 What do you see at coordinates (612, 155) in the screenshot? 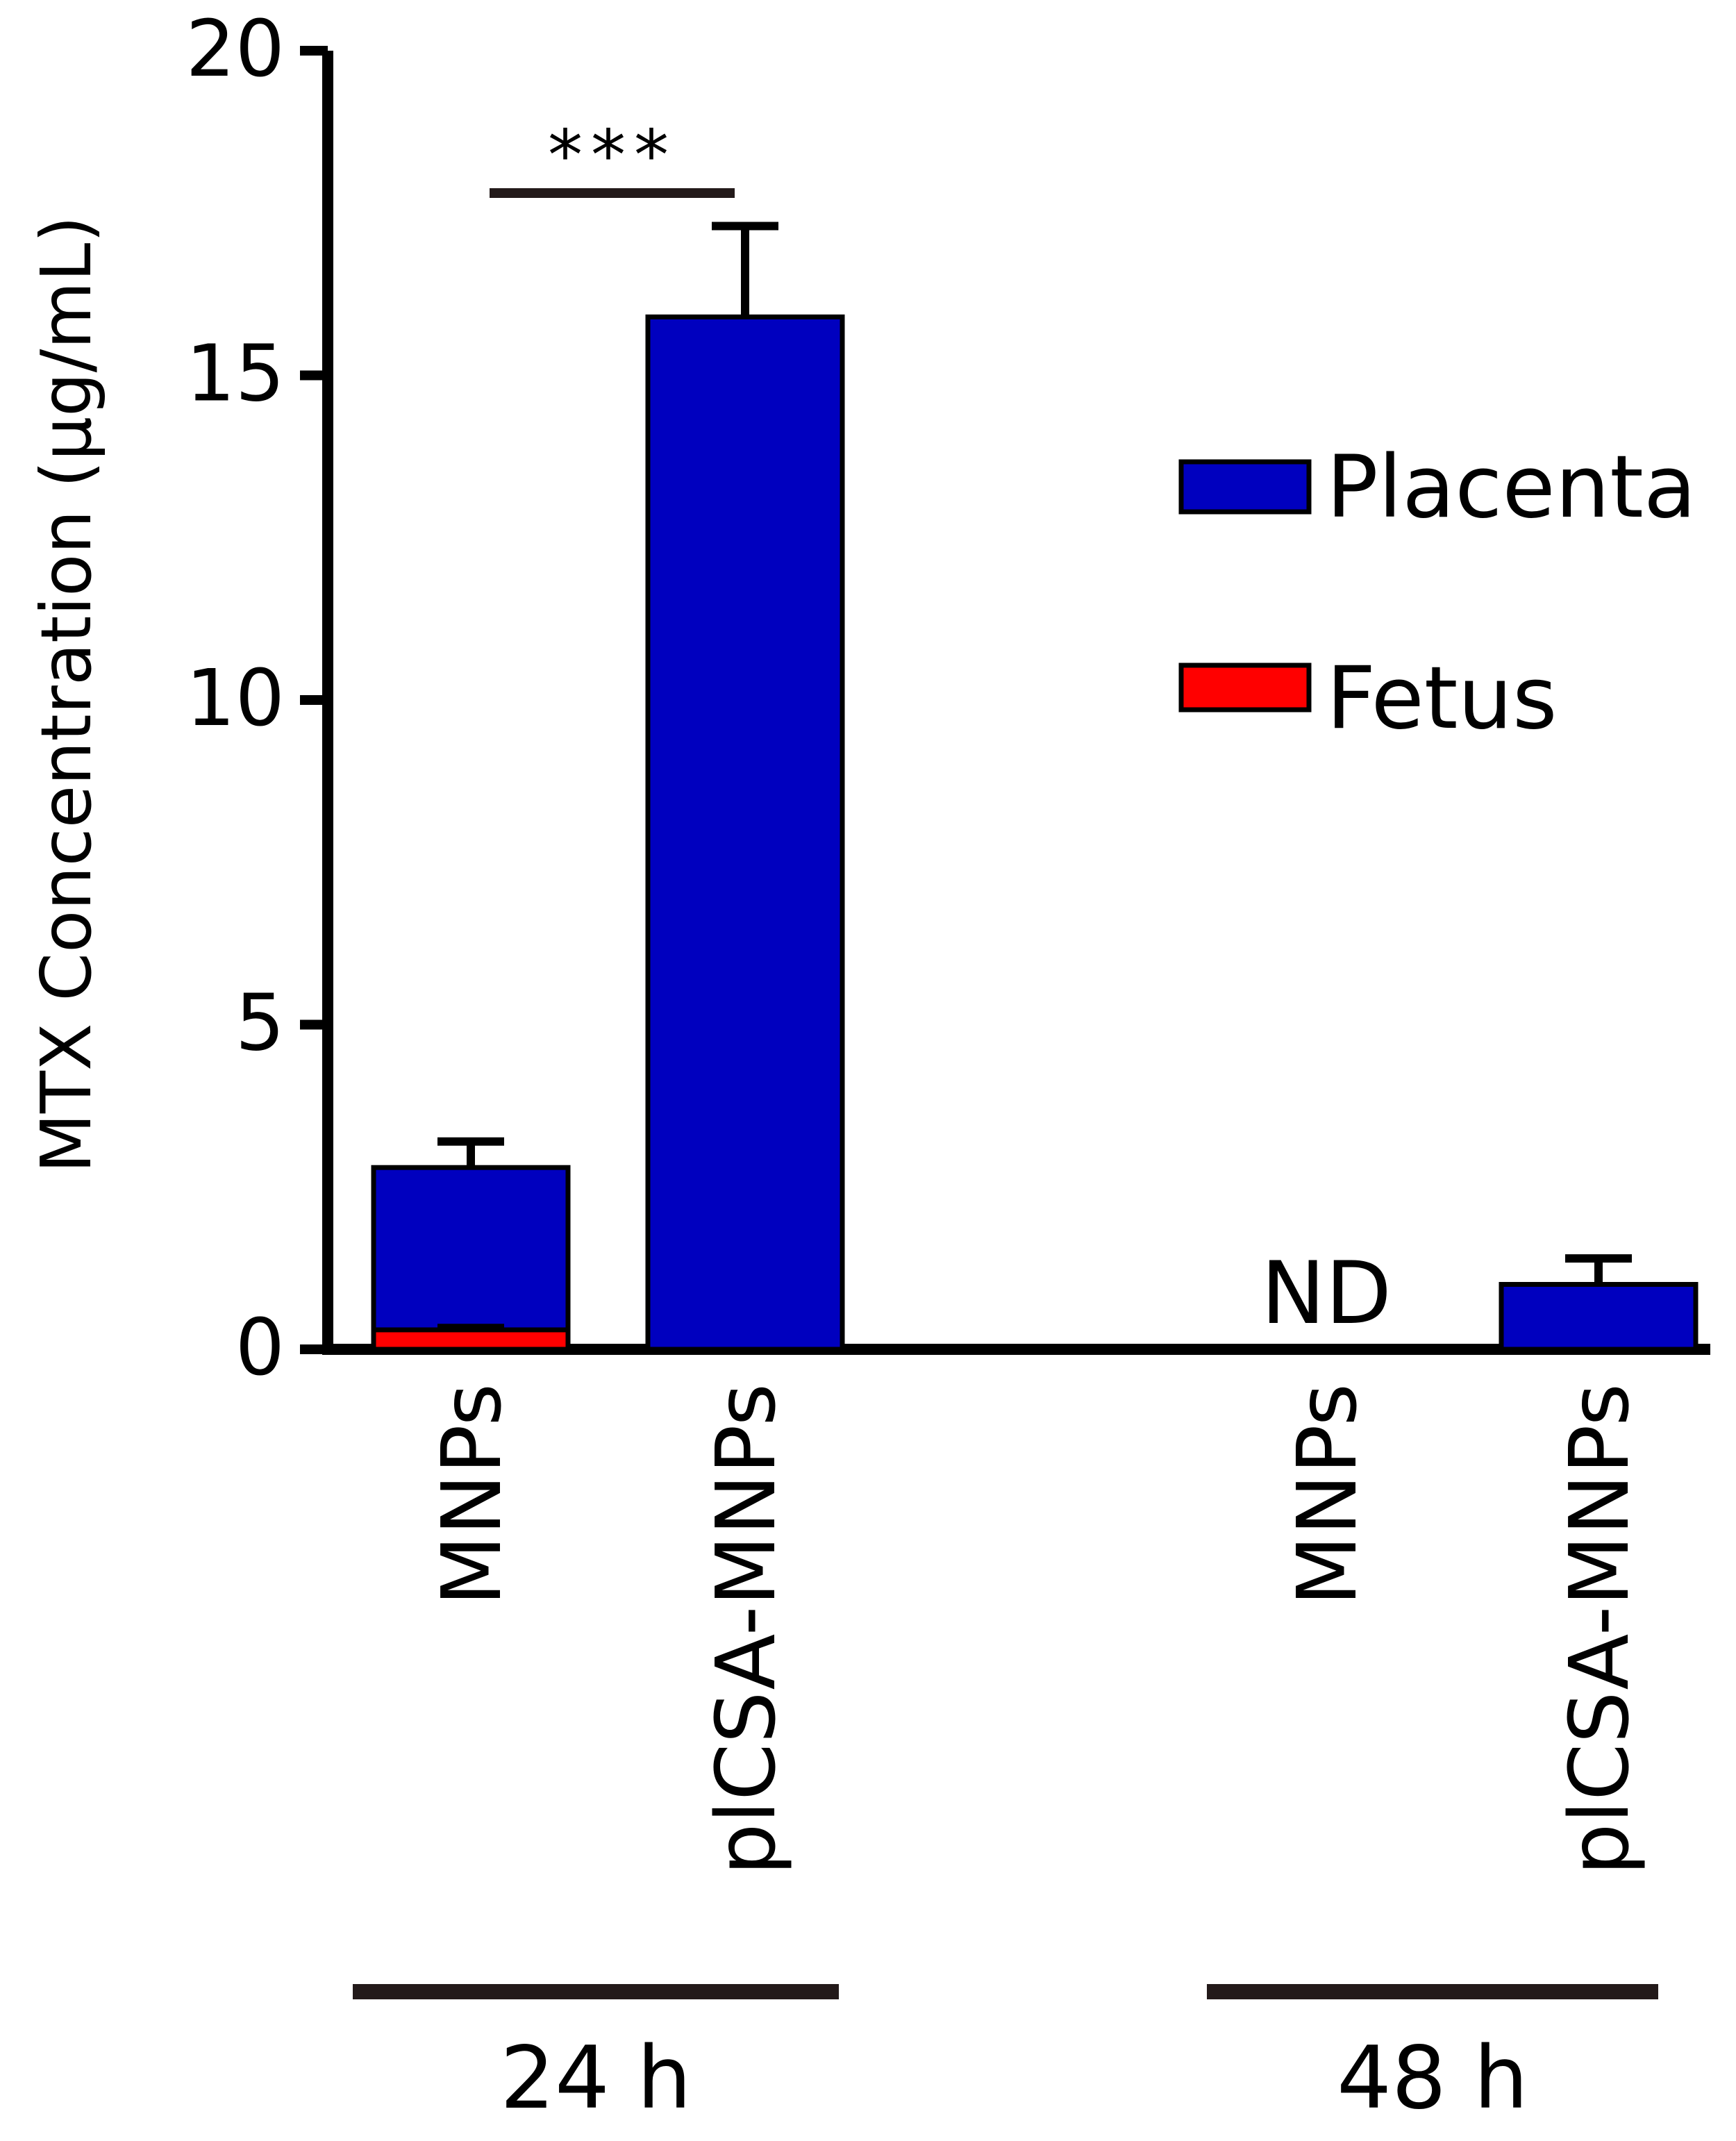
I see `significance-label: ***` at bounding box center [612, 155].